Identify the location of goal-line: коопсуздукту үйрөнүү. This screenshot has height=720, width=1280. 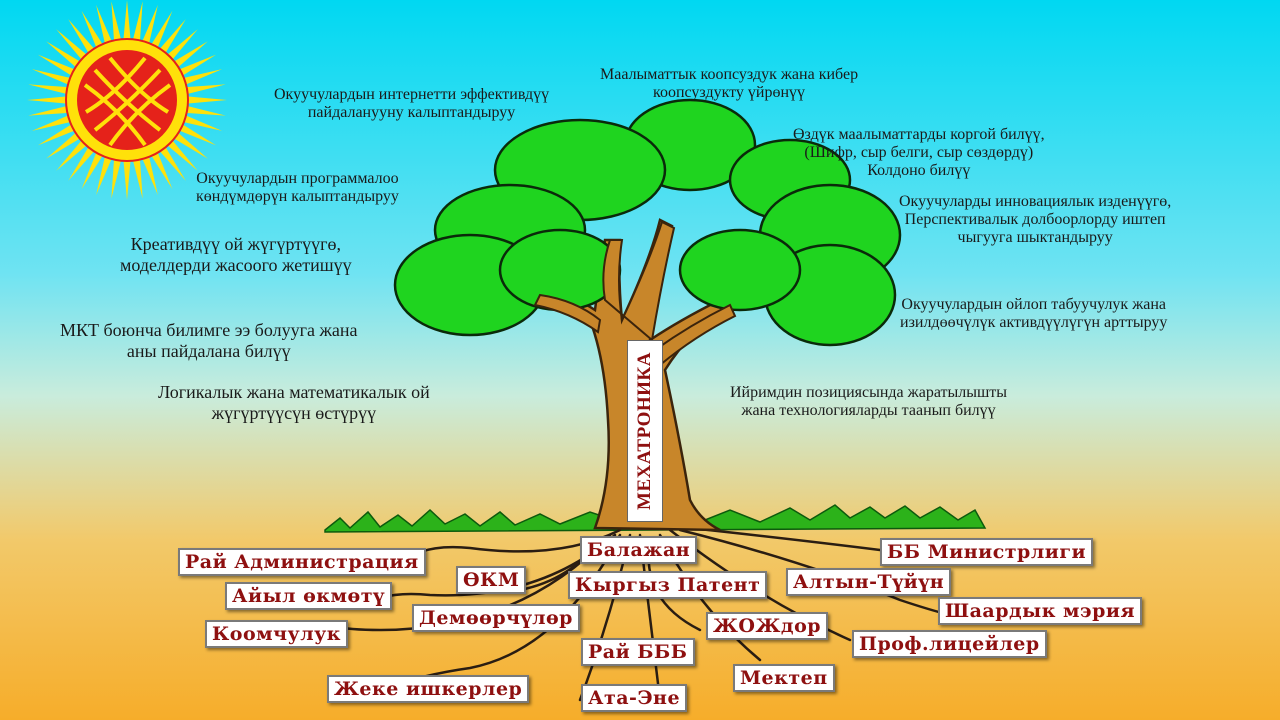
(729, 92).